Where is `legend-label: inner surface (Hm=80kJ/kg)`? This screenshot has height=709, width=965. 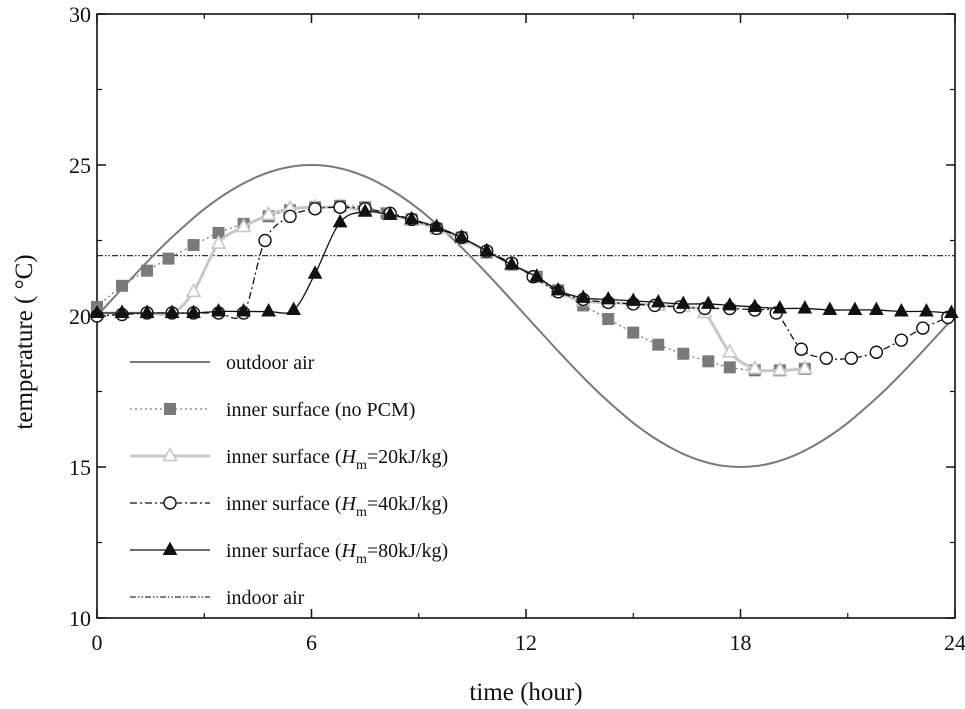
legend-label: inner surface (Hm=80kJ/kg) is located at coordinates (337, 553).